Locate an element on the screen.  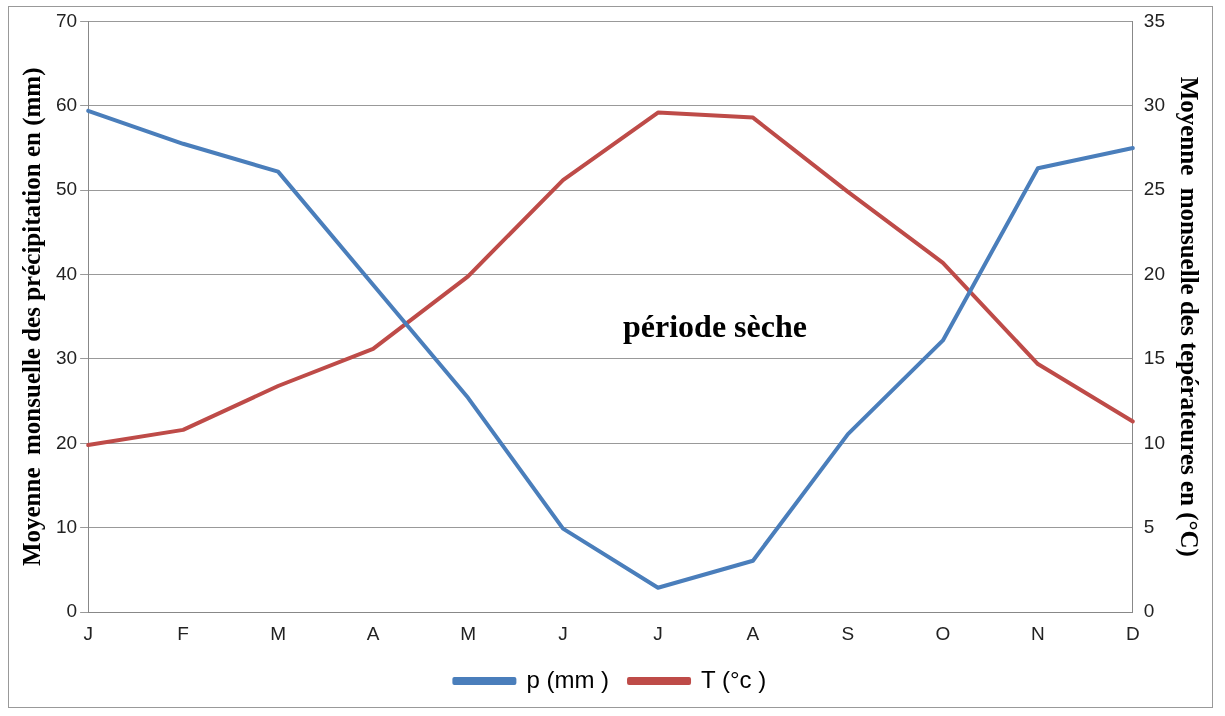
y2-tick-label: 30 is located at coordinates (1154, 105).